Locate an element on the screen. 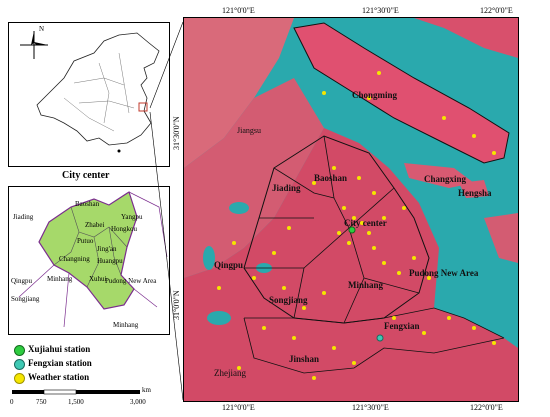 The width and height of the screenshot is (550, 417). scale-tick: 3,000 is located at coordinates (138, 402).